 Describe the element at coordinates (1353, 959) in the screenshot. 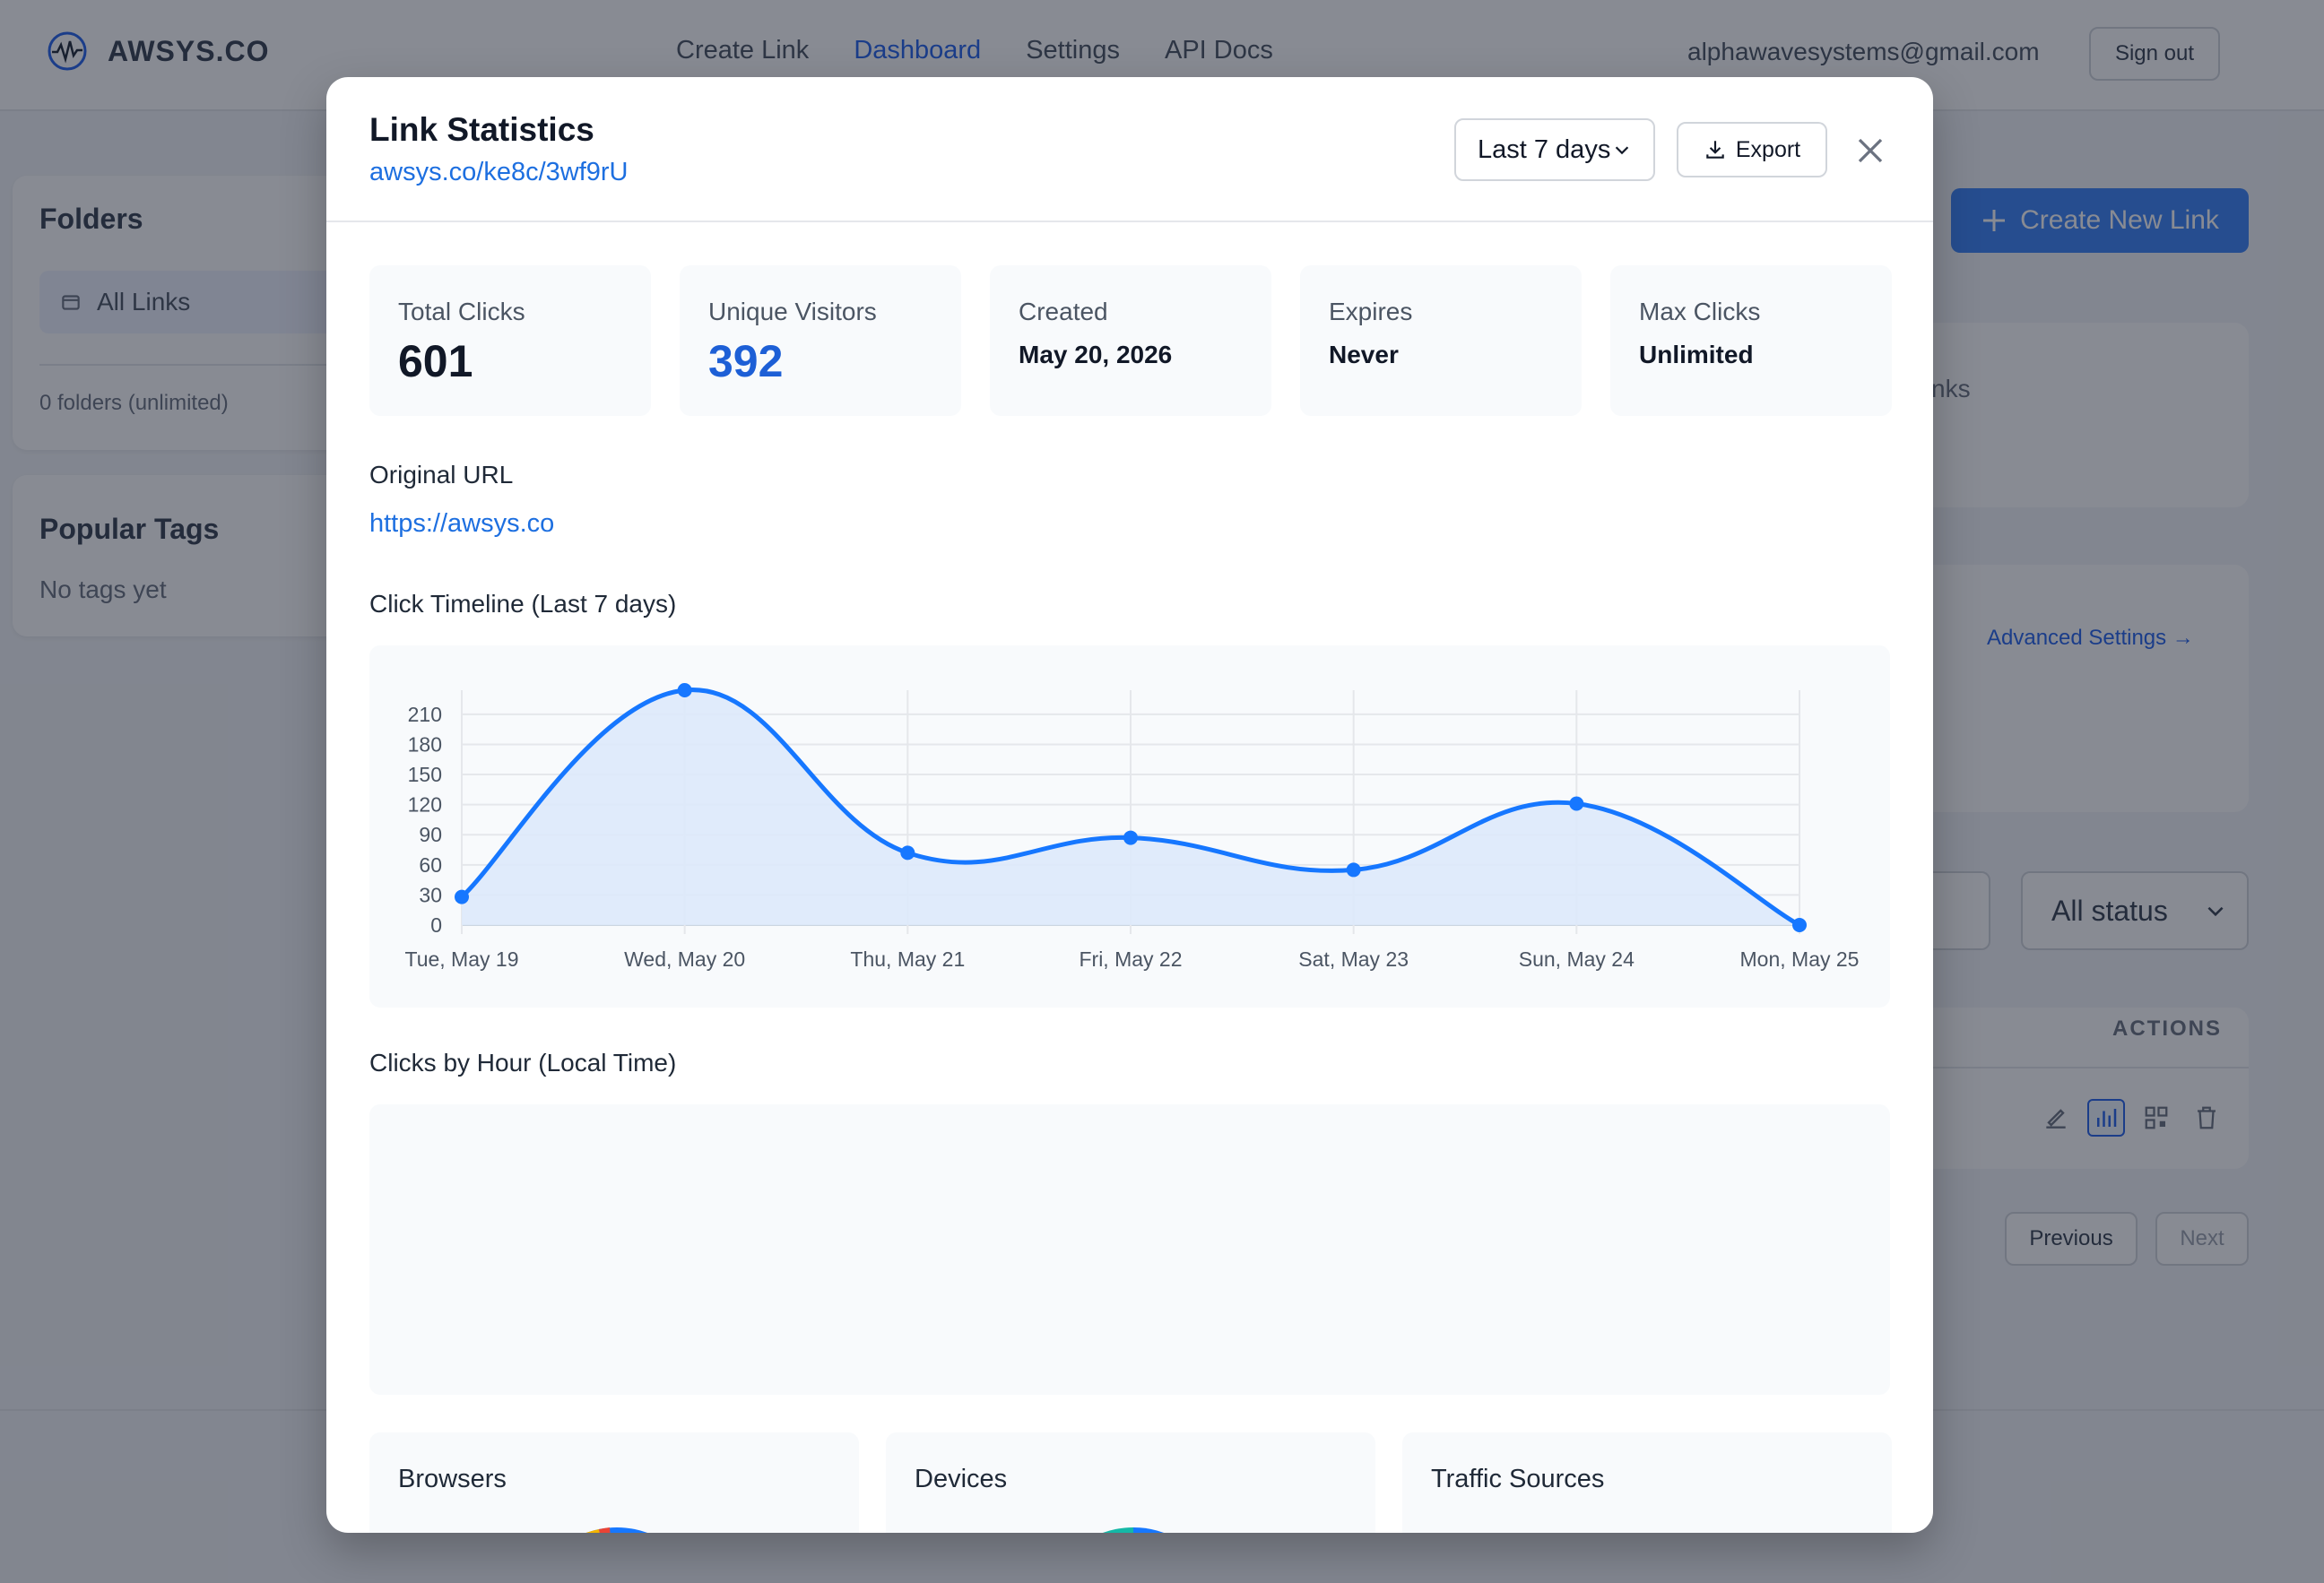

I see `x-tick-label: Sat, May 23` at that location.